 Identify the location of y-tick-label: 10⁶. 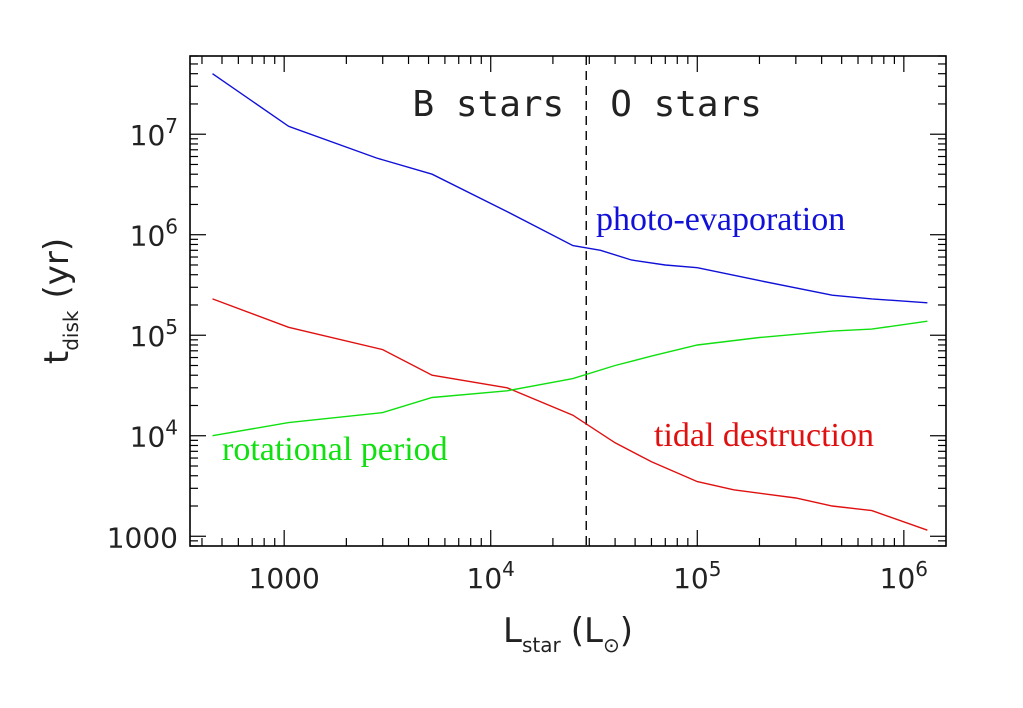
(154, 234).